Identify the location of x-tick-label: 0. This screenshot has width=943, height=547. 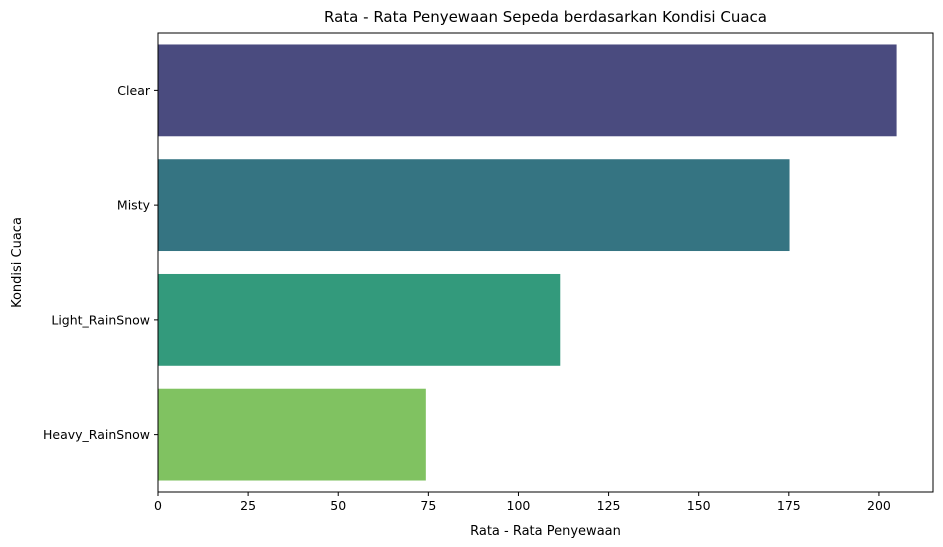
(158, 505).